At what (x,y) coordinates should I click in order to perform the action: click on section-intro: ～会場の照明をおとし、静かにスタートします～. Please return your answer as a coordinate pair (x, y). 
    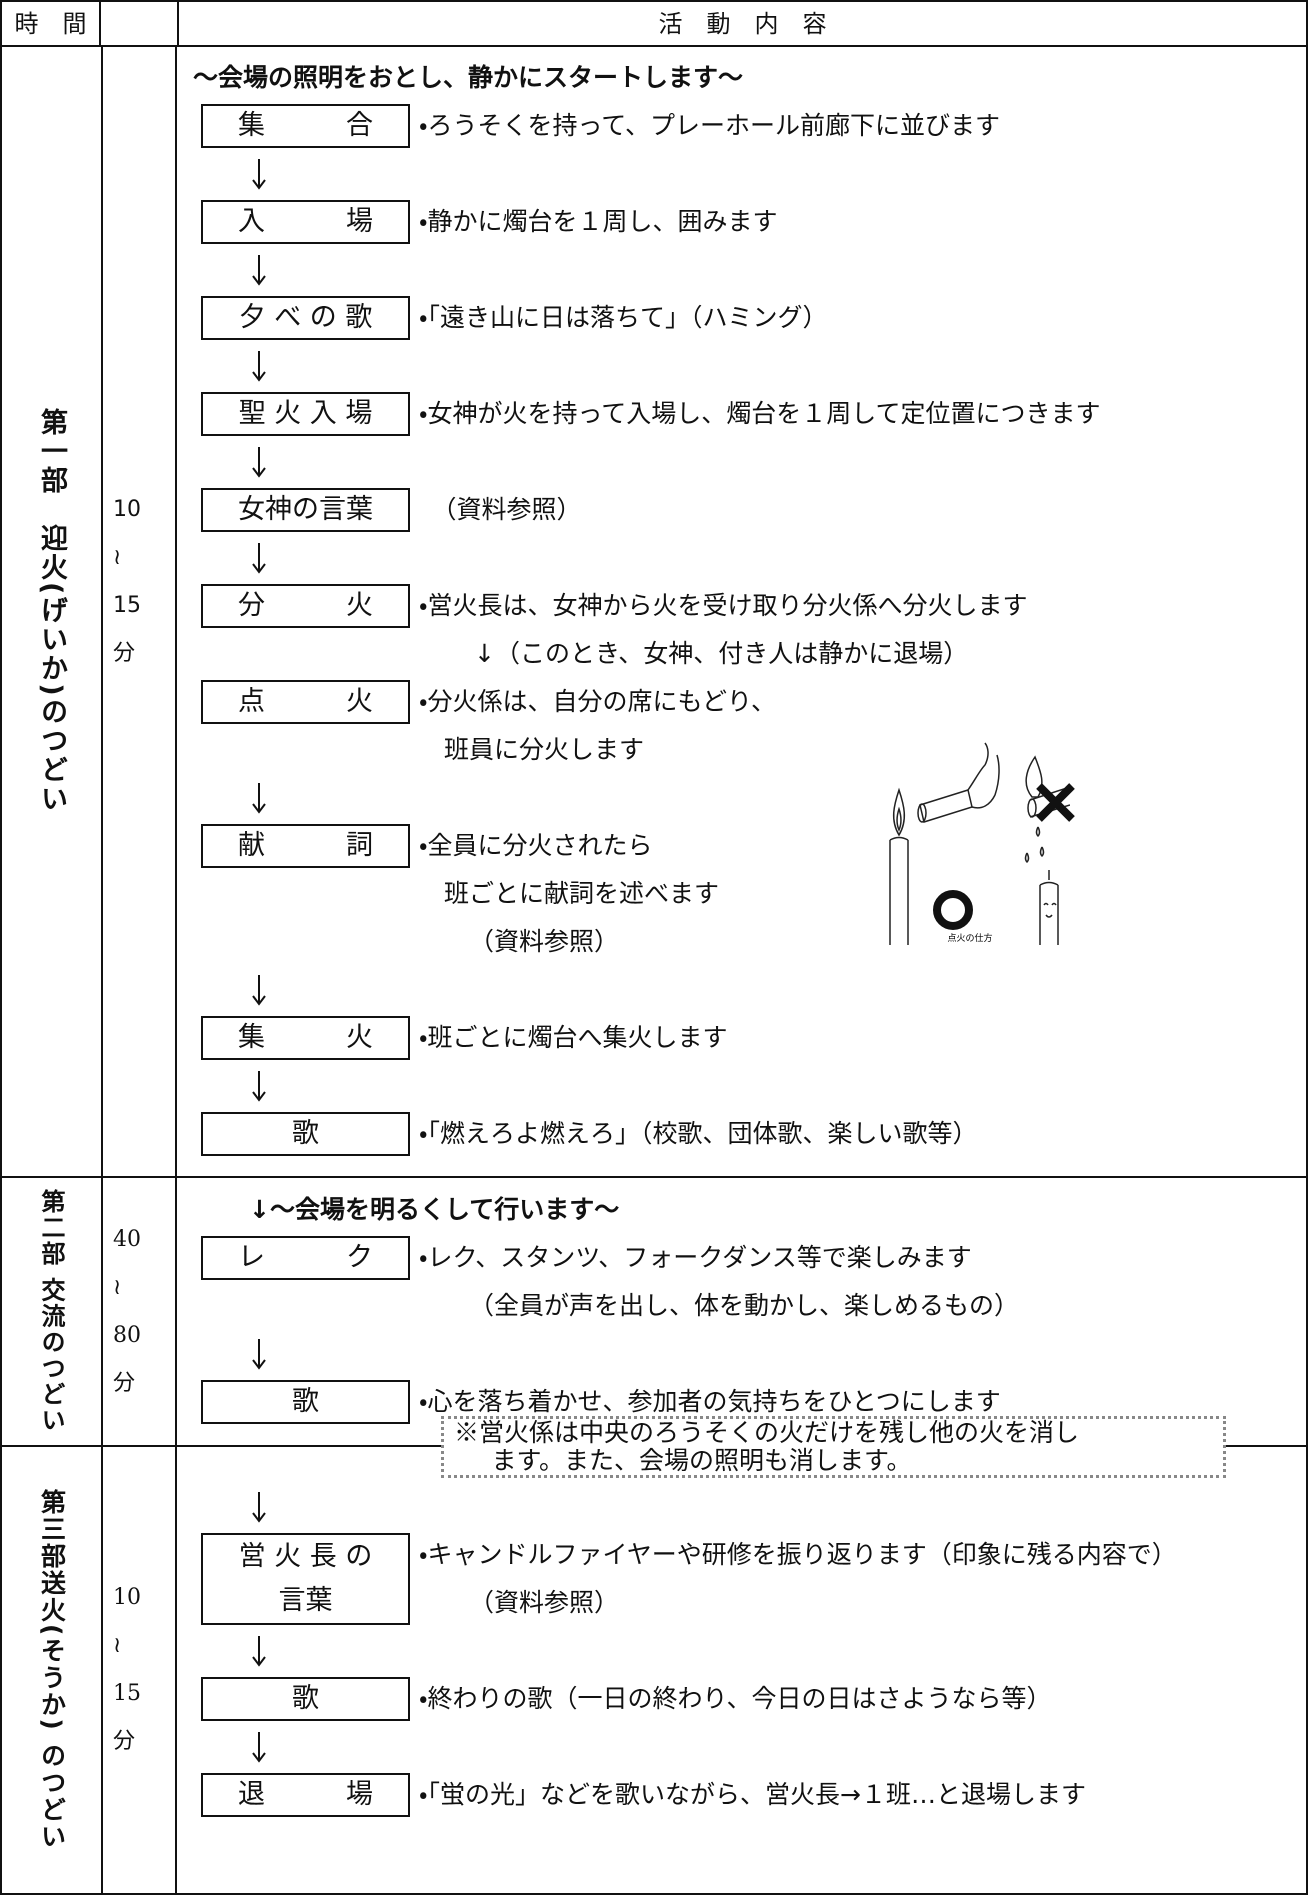
    Looking at the image, I should click on (468, 77).